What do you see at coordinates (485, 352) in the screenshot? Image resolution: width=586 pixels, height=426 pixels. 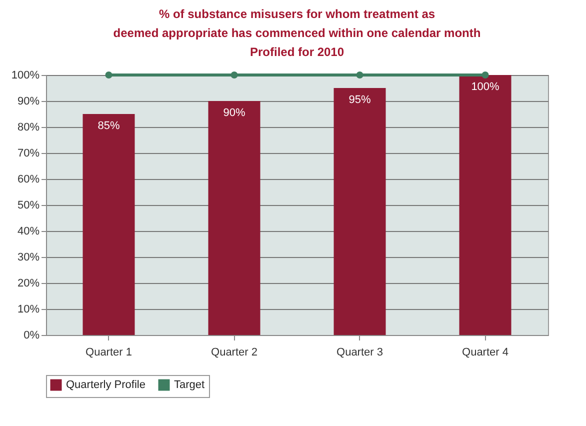 I see `x-tick-label: Quarter 4` at bounding box center [485, 352].